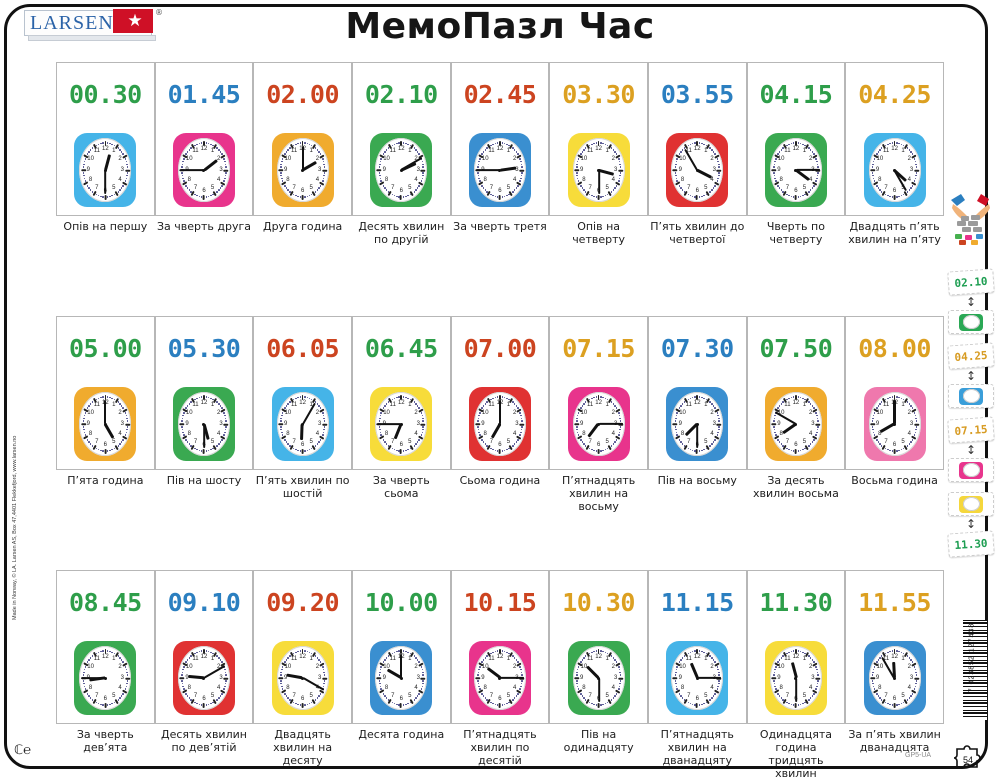 This screenshot has height=781, width=1000. I want to click on digital-time-piece: 06.05, so click(302, 347).